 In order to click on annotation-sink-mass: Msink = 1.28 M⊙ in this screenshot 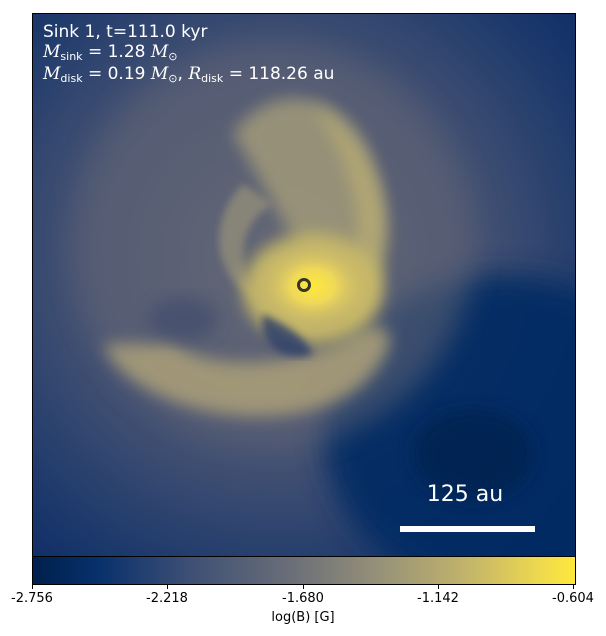, I will do `click(110, 52)`.